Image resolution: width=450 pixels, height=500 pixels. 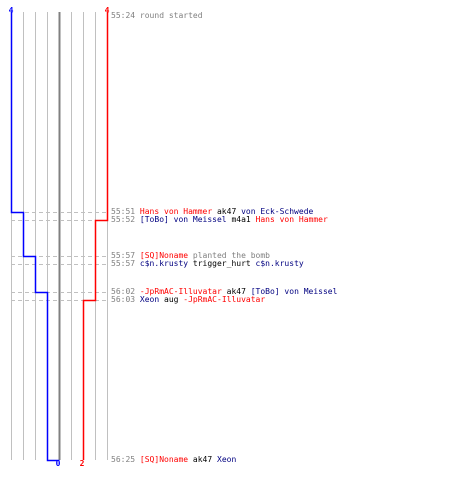 I want to click on log-timestamp: 55:52, so click(x=123, y=219).